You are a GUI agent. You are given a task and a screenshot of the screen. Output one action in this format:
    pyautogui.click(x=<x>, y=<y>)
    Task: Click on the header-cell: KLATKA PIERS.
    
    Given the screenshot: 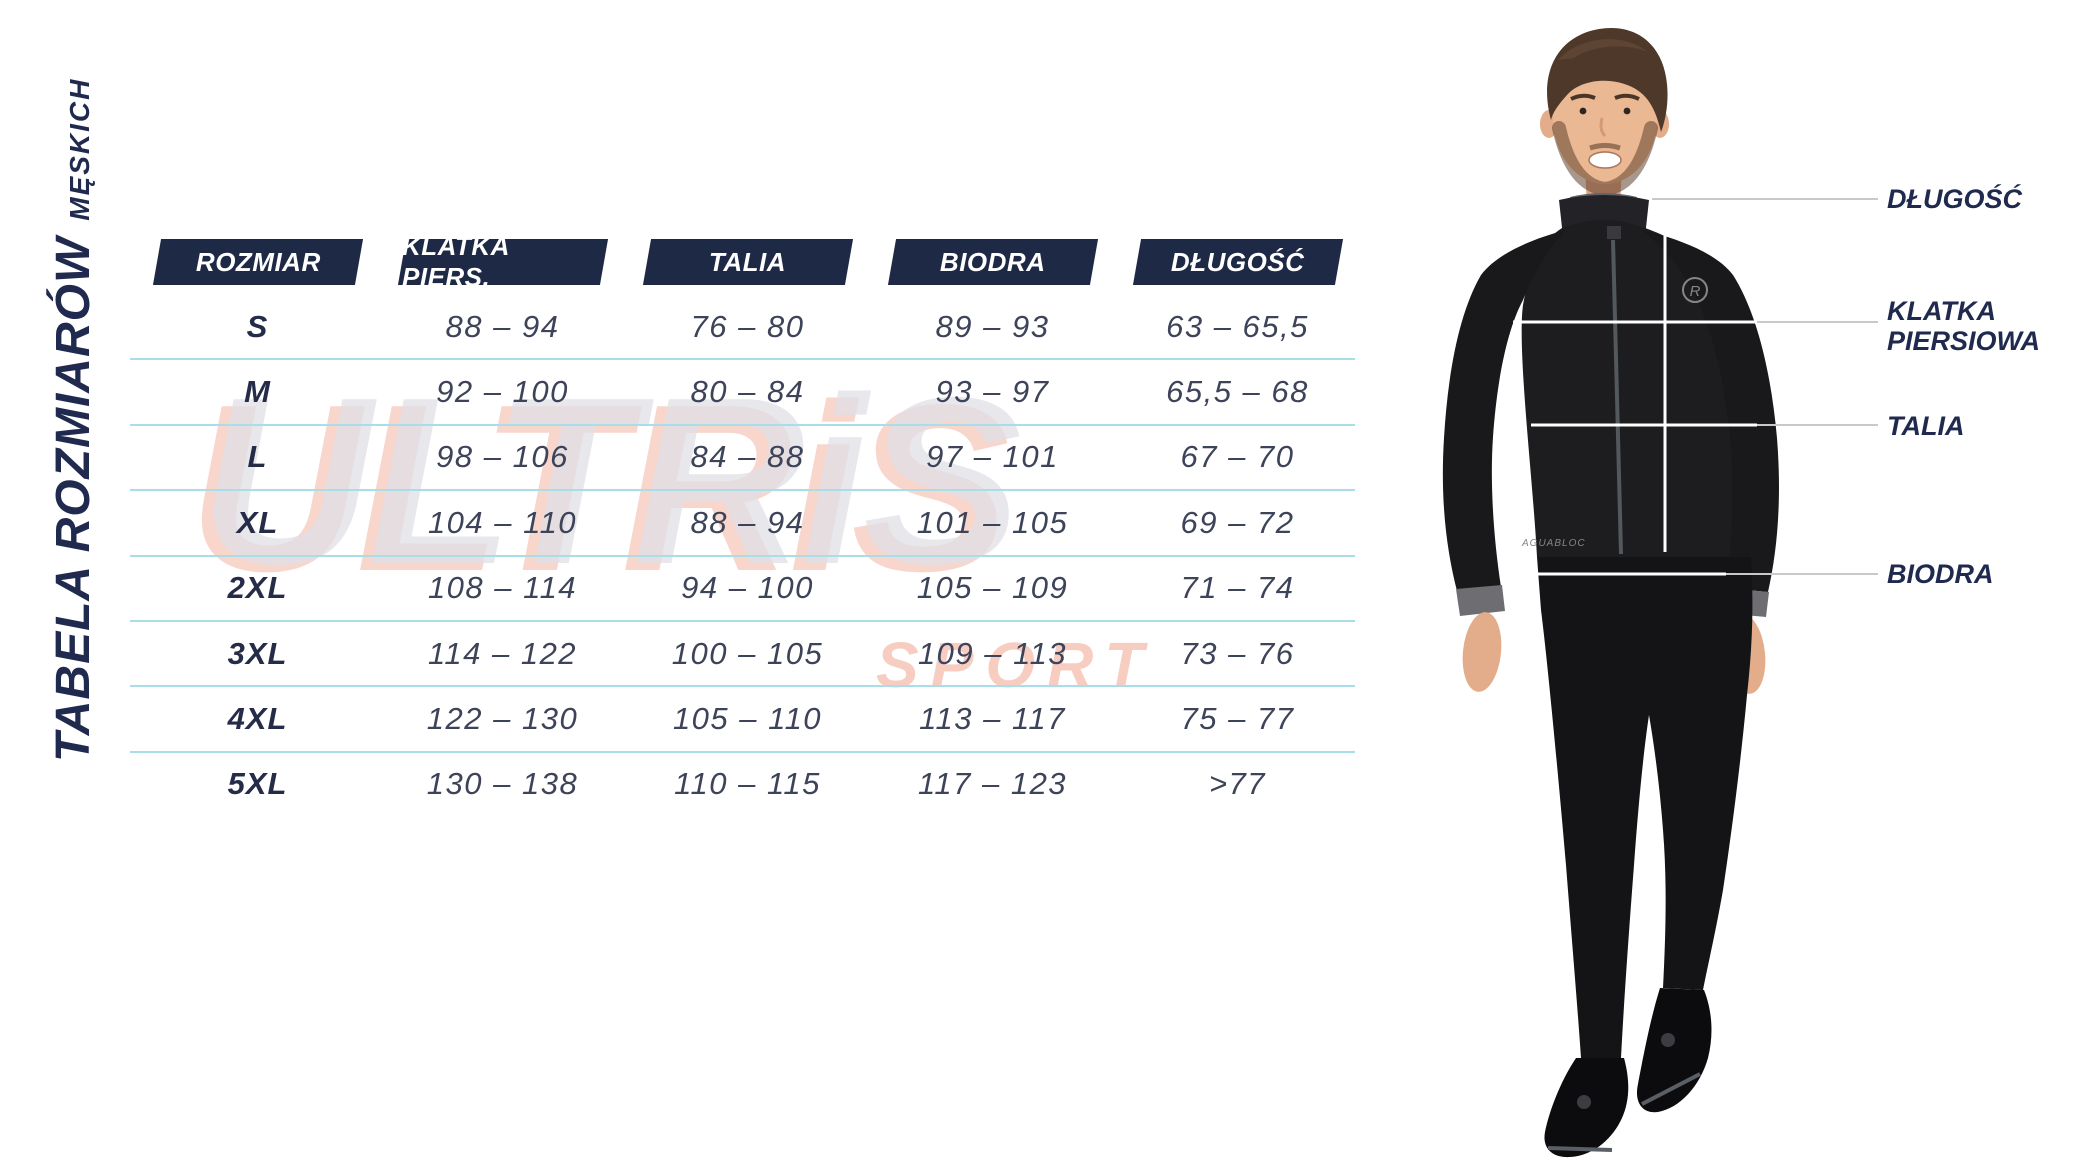 What is the action you would take?
    pyautogui.click(x=502, y=261)
    